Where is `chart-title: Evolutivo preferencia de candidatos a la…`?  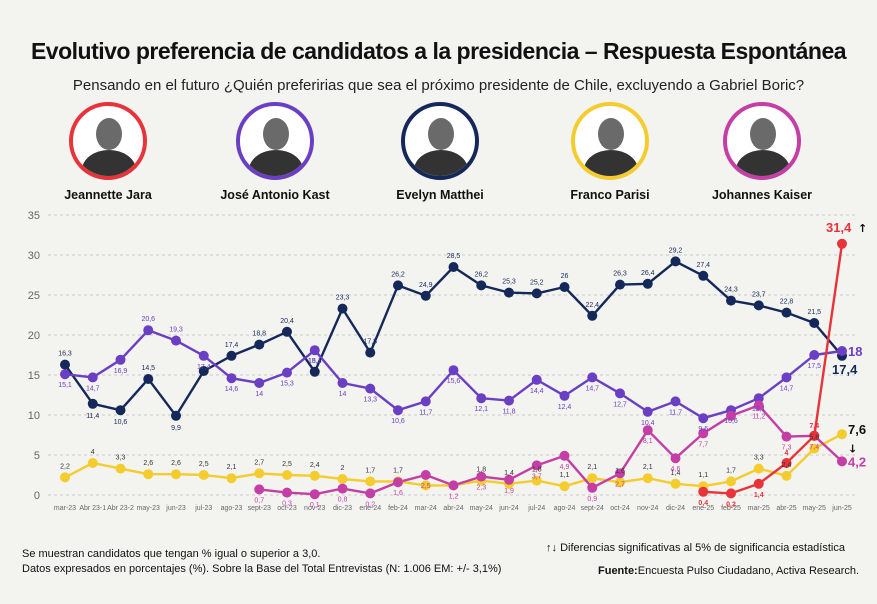 chart-title: Evolutivo preferencia de candidatos a la… is located at coordinates (438, 51).